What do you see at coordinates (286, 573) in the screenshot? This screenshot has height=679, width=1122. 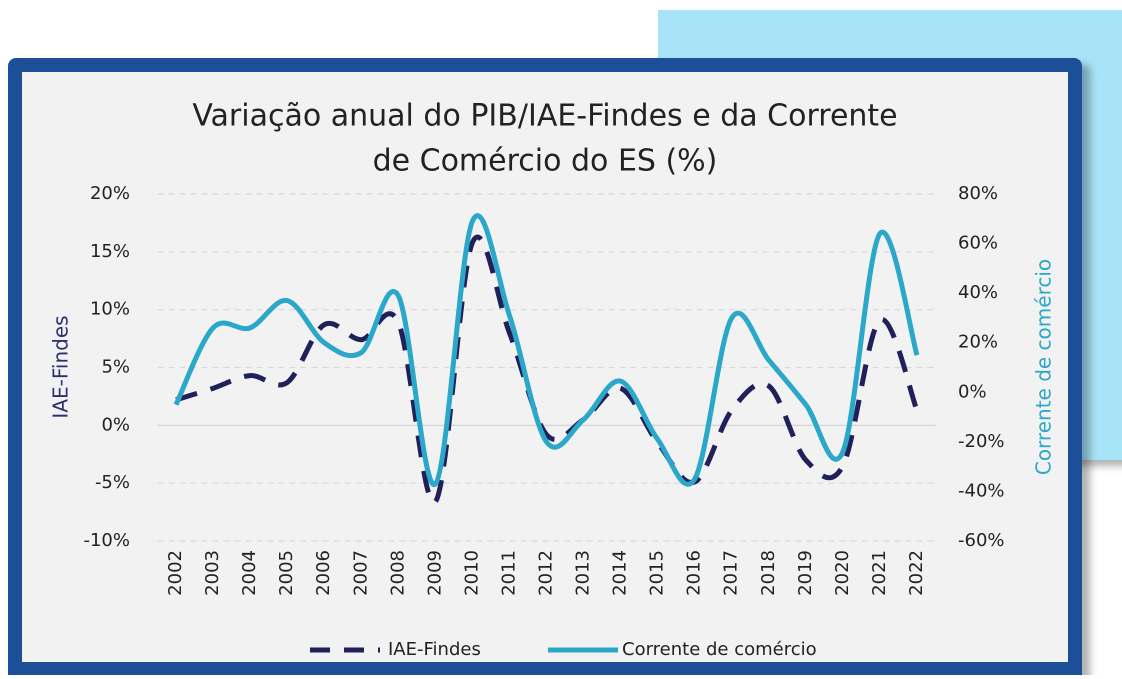 I see `x-tick-label: 2005` at bounding box center [286, 573].